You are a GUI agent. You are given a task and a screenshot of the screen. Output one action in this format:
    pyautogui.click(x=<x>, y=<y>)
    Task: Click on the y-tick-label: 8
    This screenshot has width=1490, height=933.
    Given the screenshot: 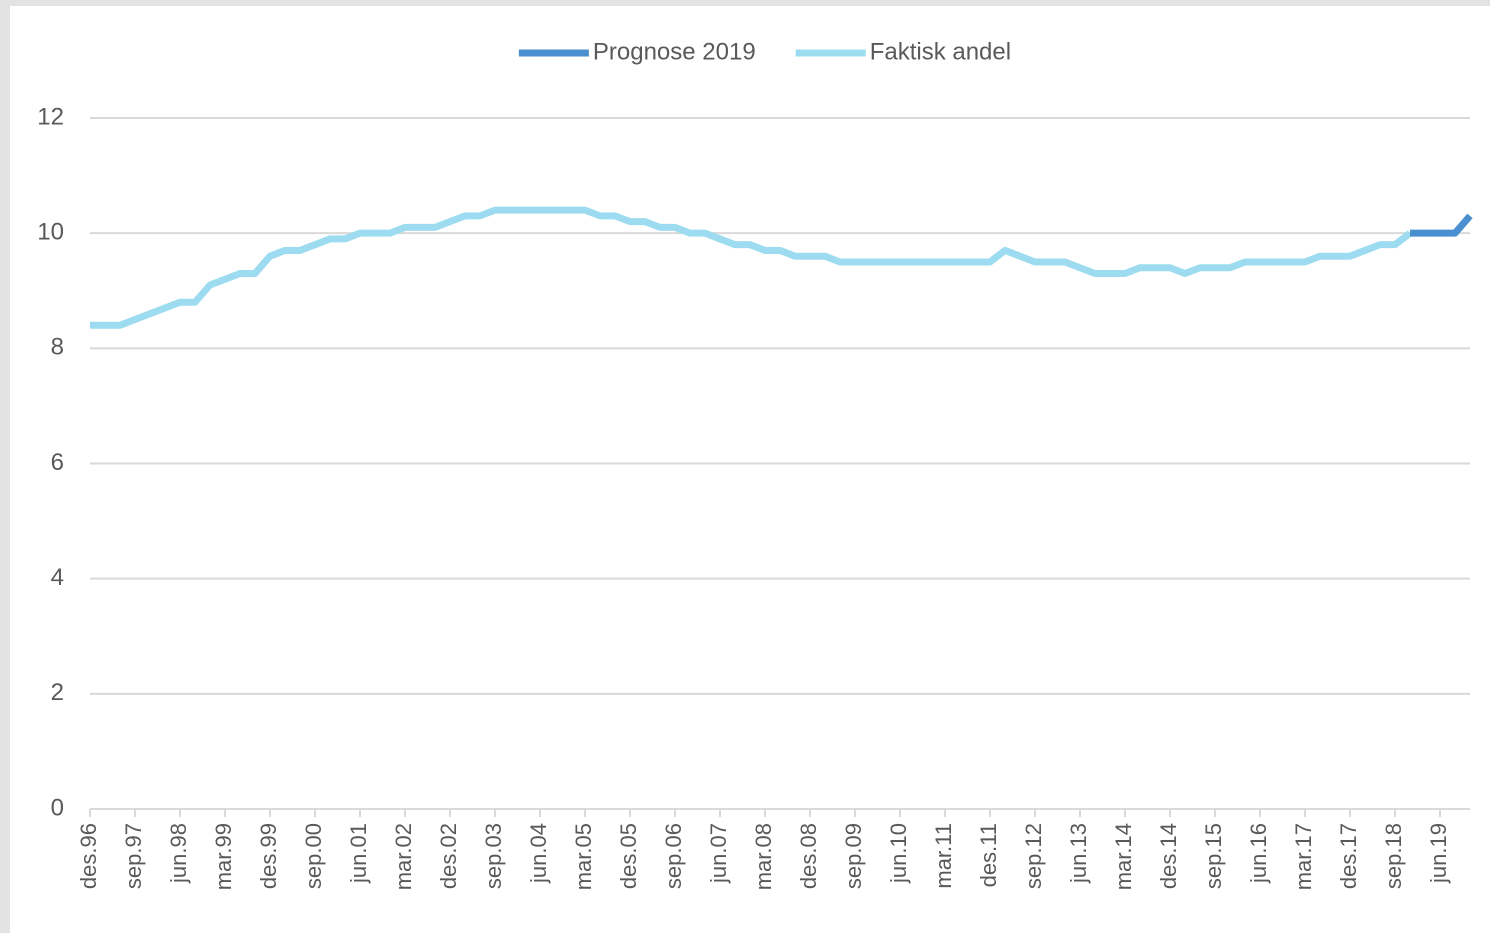 What is the action you would take?
    pyautogui.click(x=57, y=347)
    